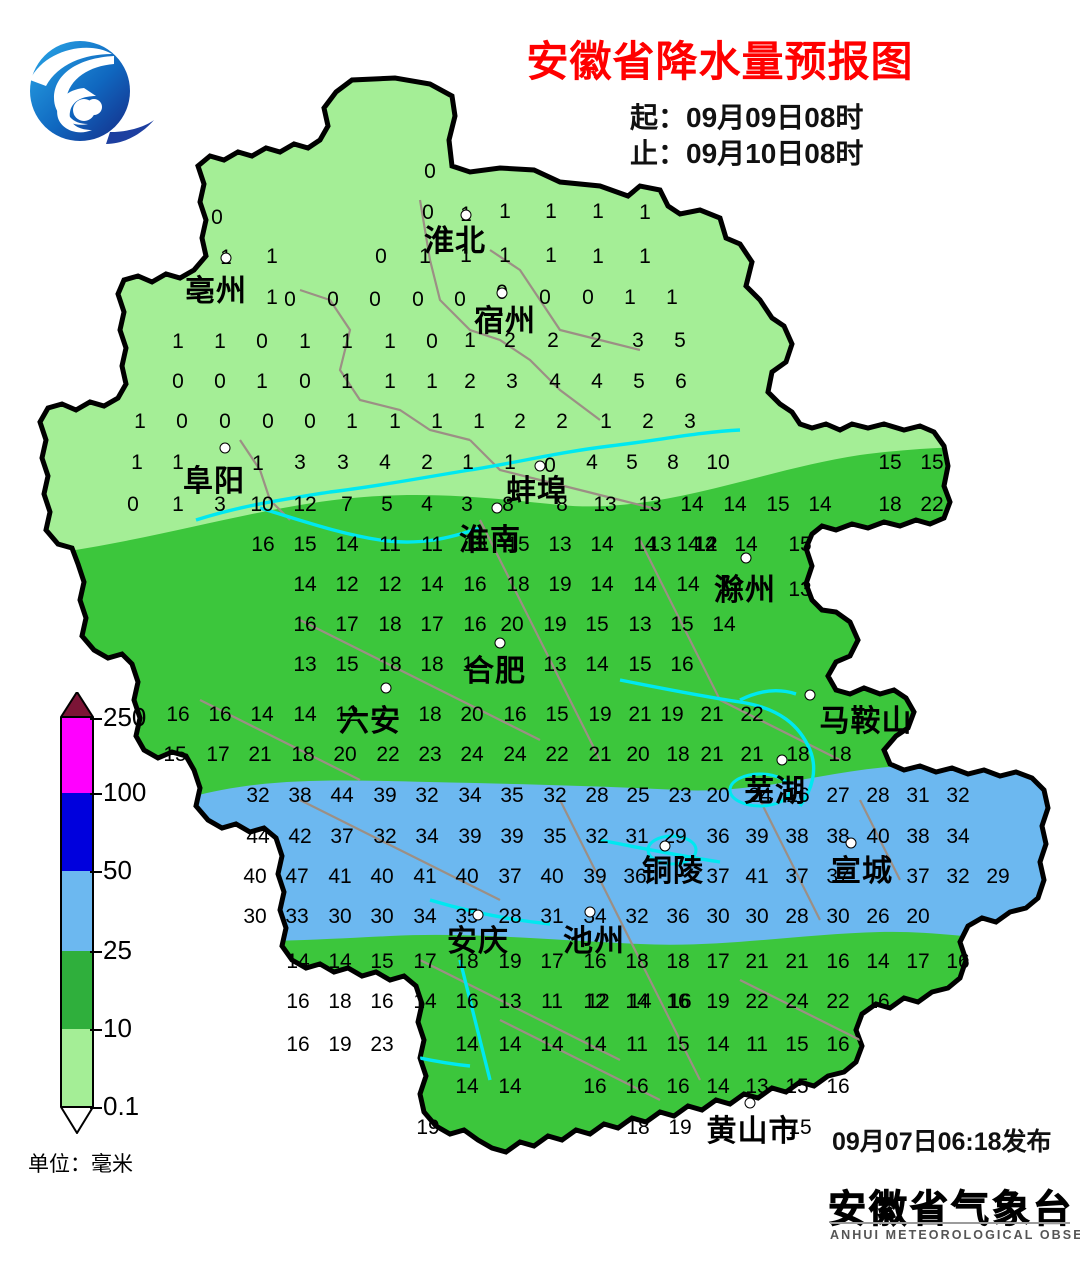 The image size is (1080, 1265). I want to click on precip-value: 20, so click(638, 754).